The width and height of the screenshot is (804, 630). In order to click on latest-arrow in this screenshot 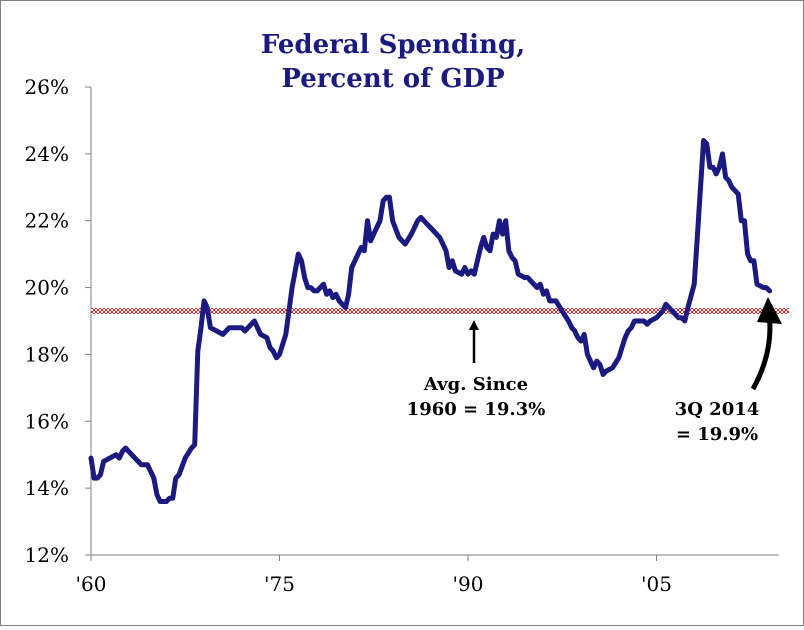, I will do `click(761, 351)`.